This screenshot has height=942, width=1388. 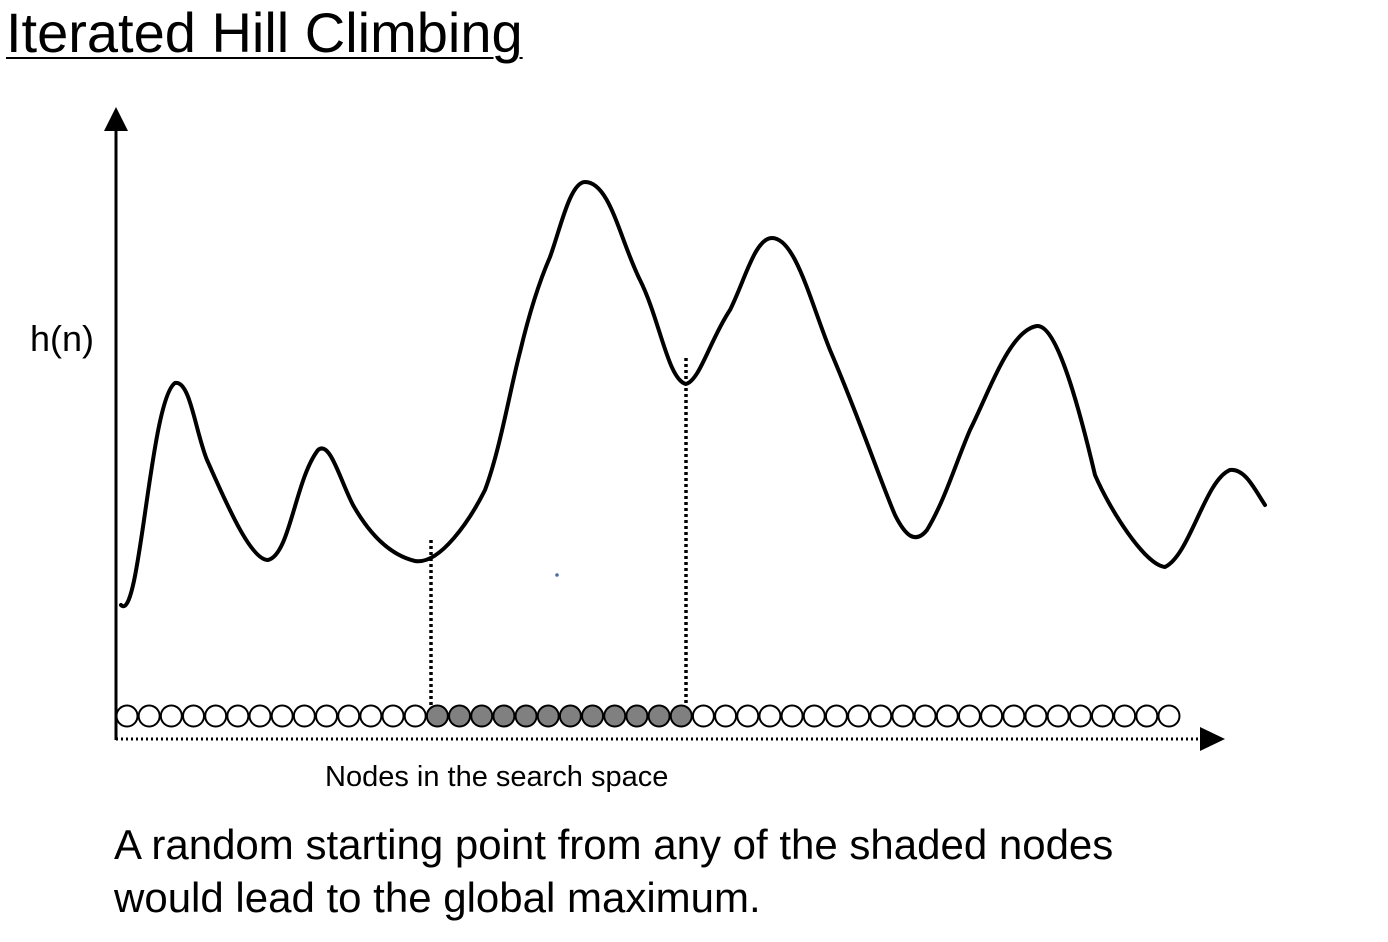 I want to click on slide-title: Iterated Hill Climbing, so click(x=264, y=32).